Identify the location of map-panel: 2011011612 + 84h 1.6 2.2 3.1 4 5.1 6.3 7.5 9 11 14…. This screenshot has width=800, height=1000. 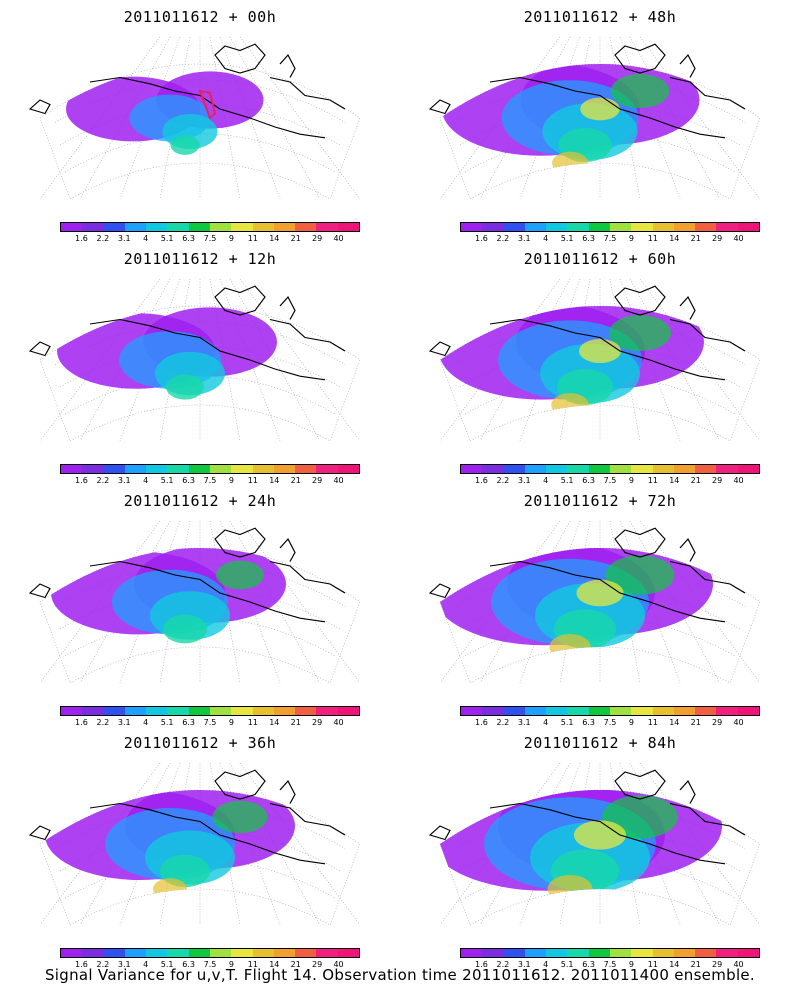
(600, 848).